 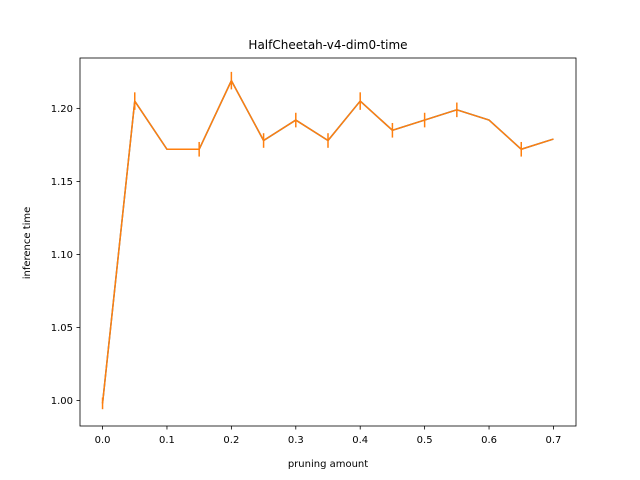 I want to click on y-tick-label: 1.15, so click(x=62, y=182).